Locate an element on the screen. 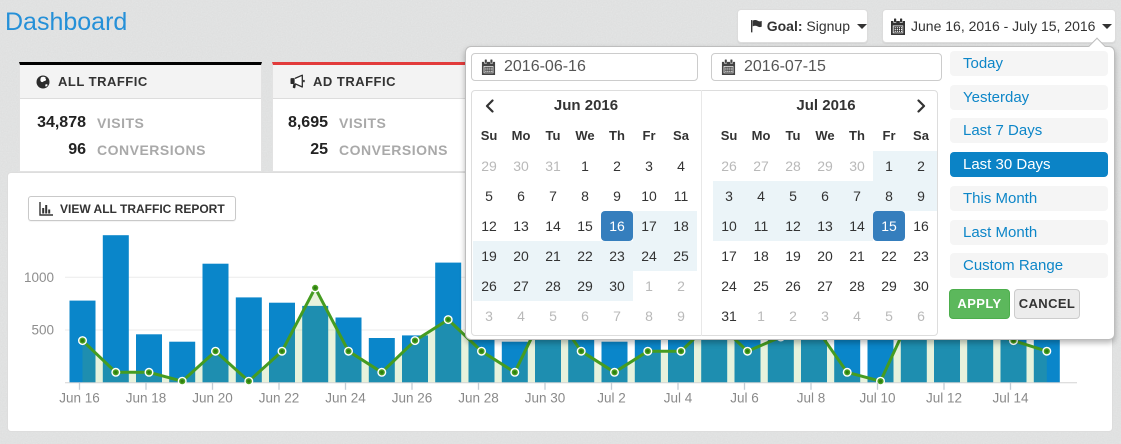  svg-text: Jul 10 is located at coordinates (877, 397).